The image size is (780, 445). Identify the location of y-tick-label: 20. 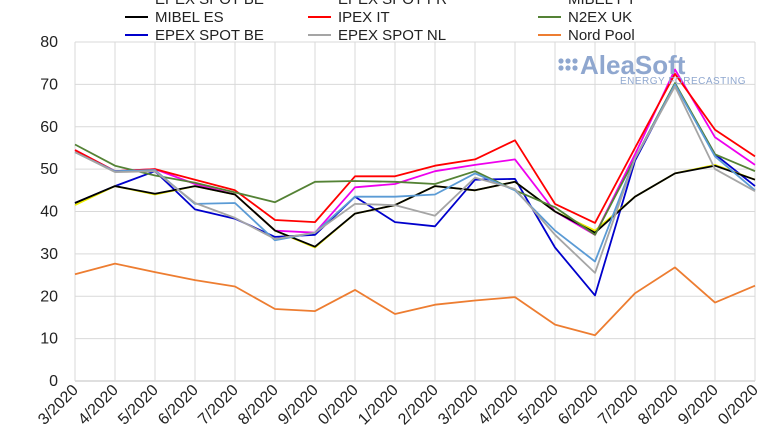
(49, 296).